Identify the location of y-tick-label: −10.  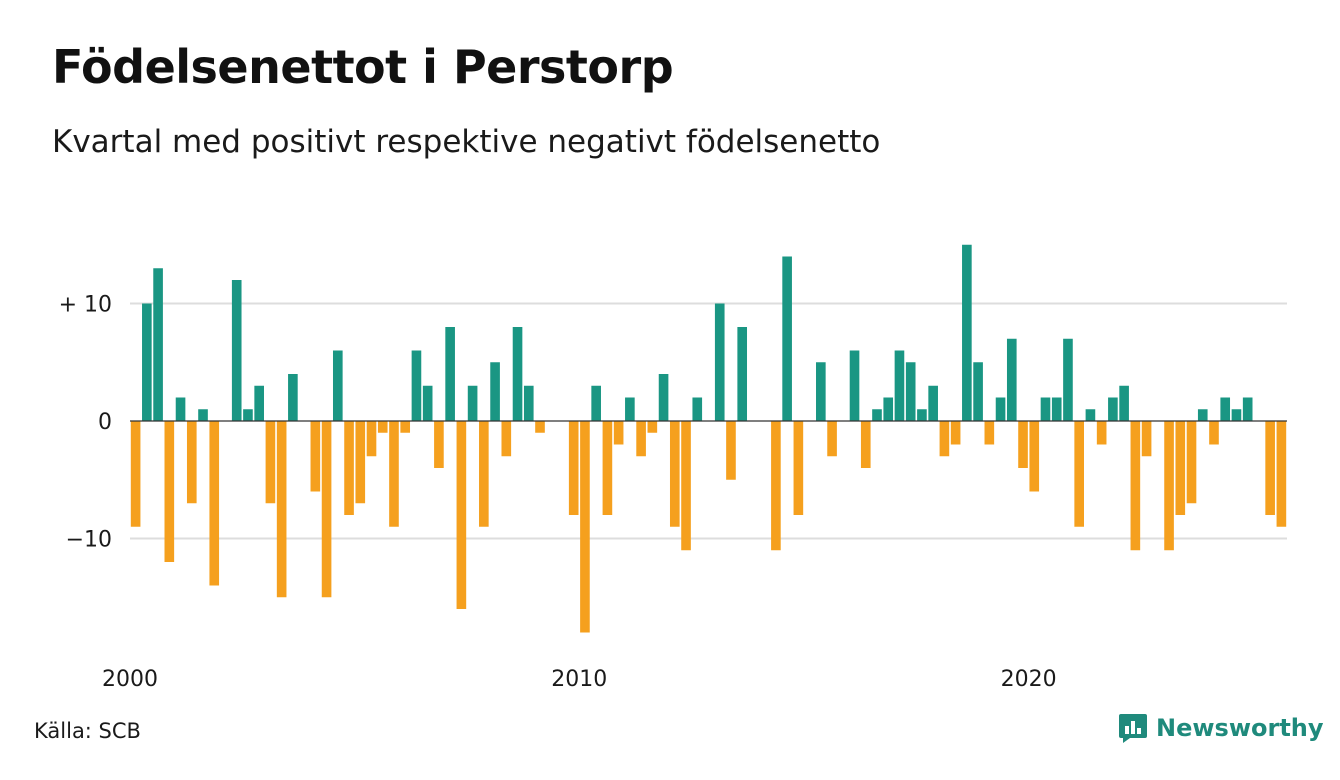
(89, 540).